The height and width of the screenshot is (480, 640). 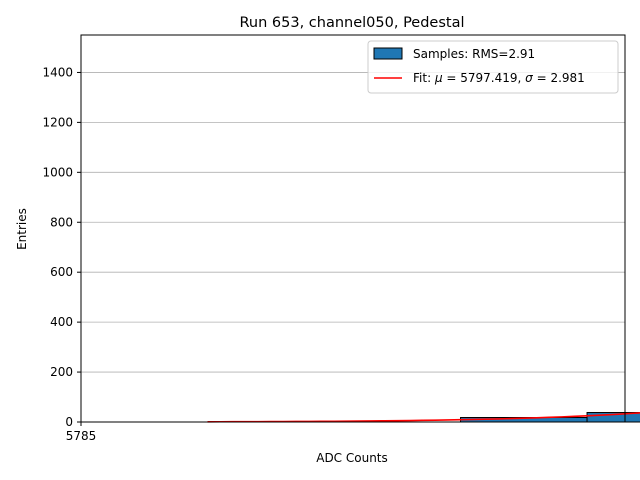 What do you see at coordinates (61, 272) in the screenshot?
I see `y-tick-label: 600` at bounding box center [61, 272].